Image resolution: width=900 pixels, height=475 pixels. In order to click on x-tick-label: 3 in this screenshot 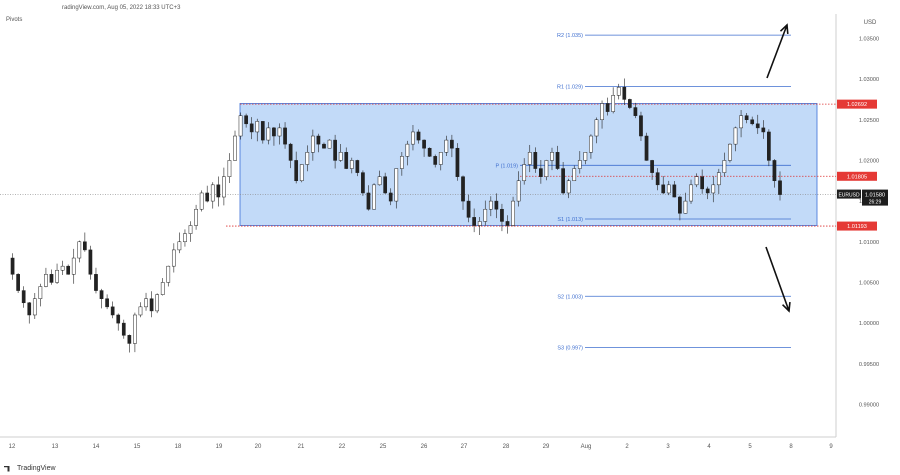, I will do `click(668, 447)`.